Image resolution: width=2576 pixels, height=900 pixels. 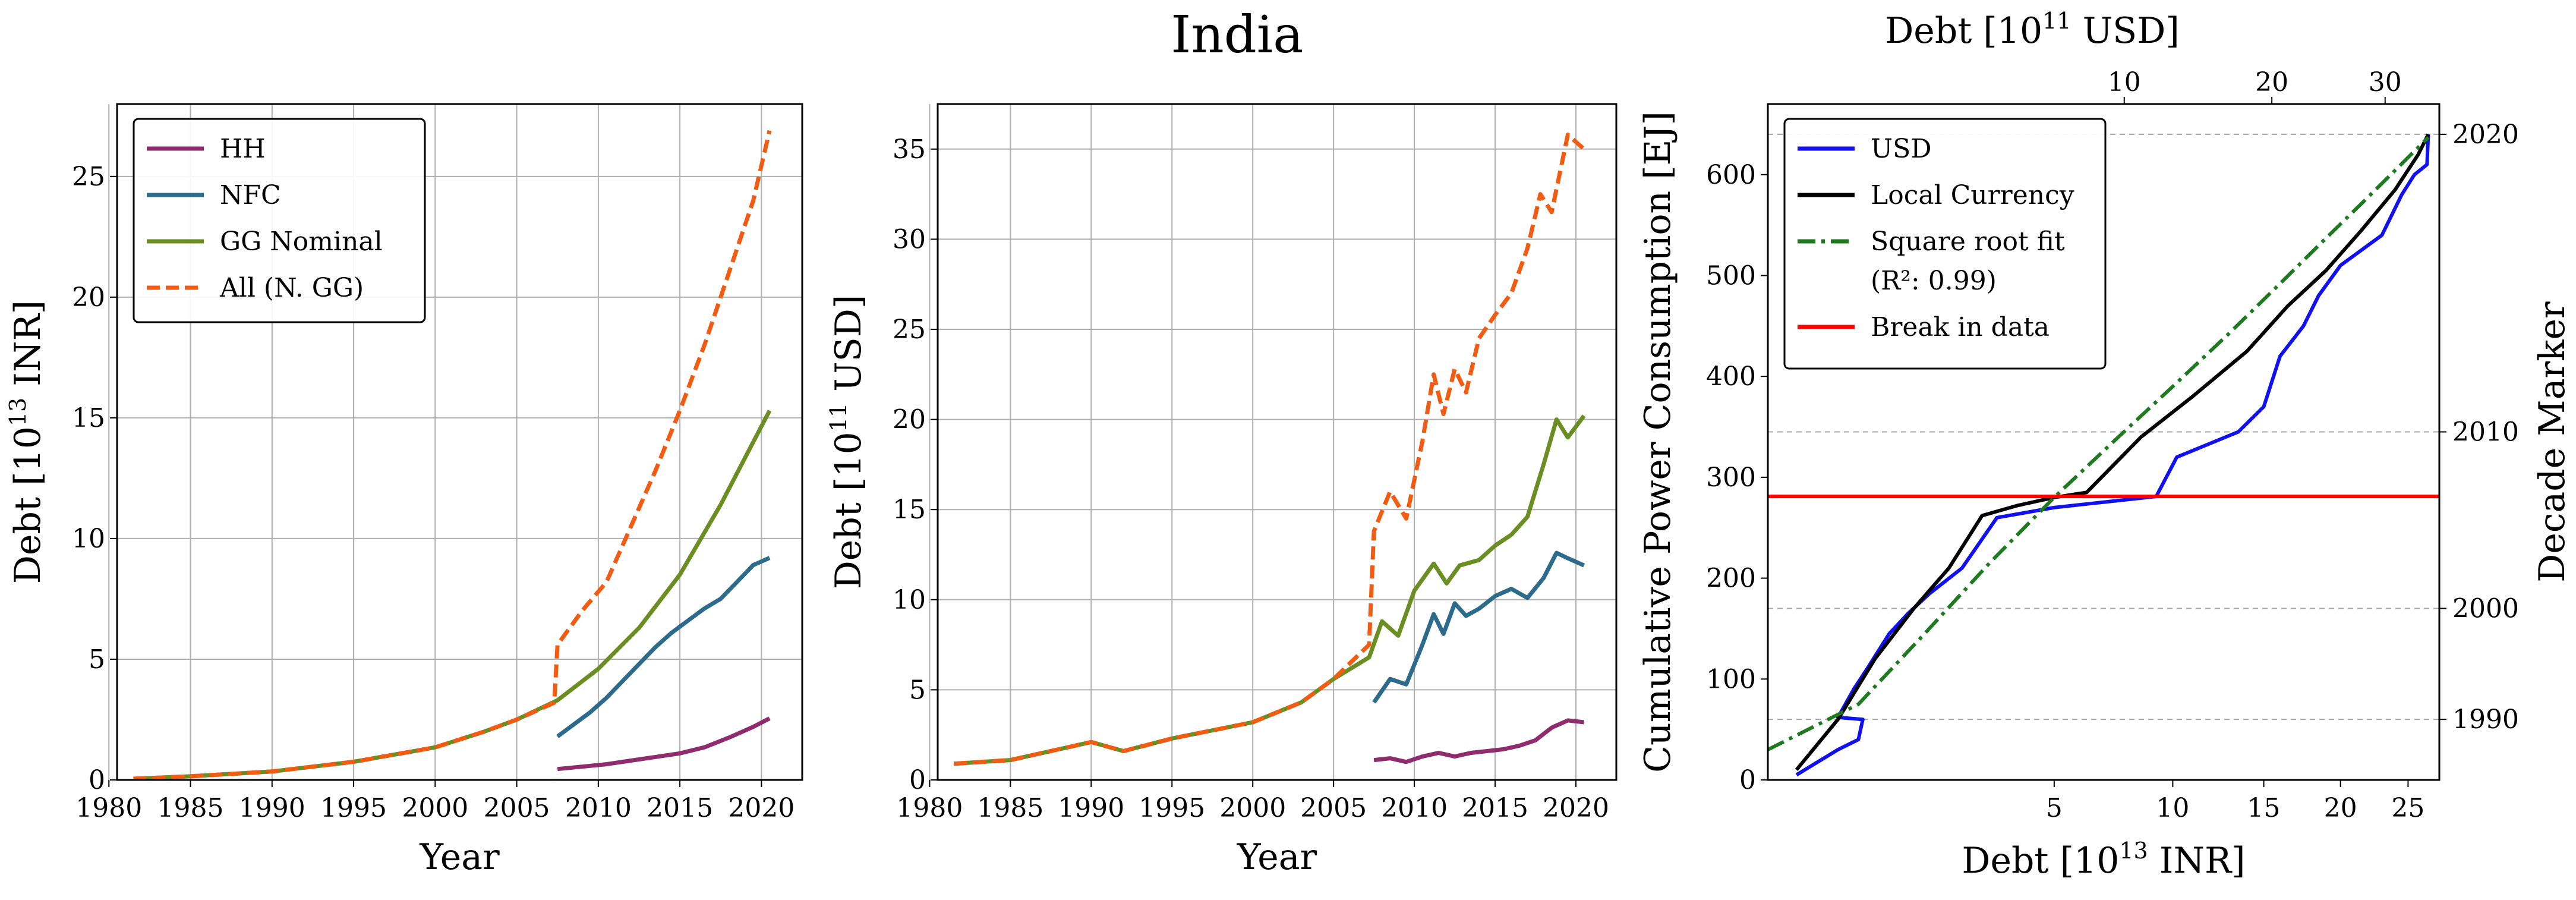 What do you see at coordinates (1731, 275) in the screenshot?
I see `y-tick-label: 500` at bounding box center [1731, 275].